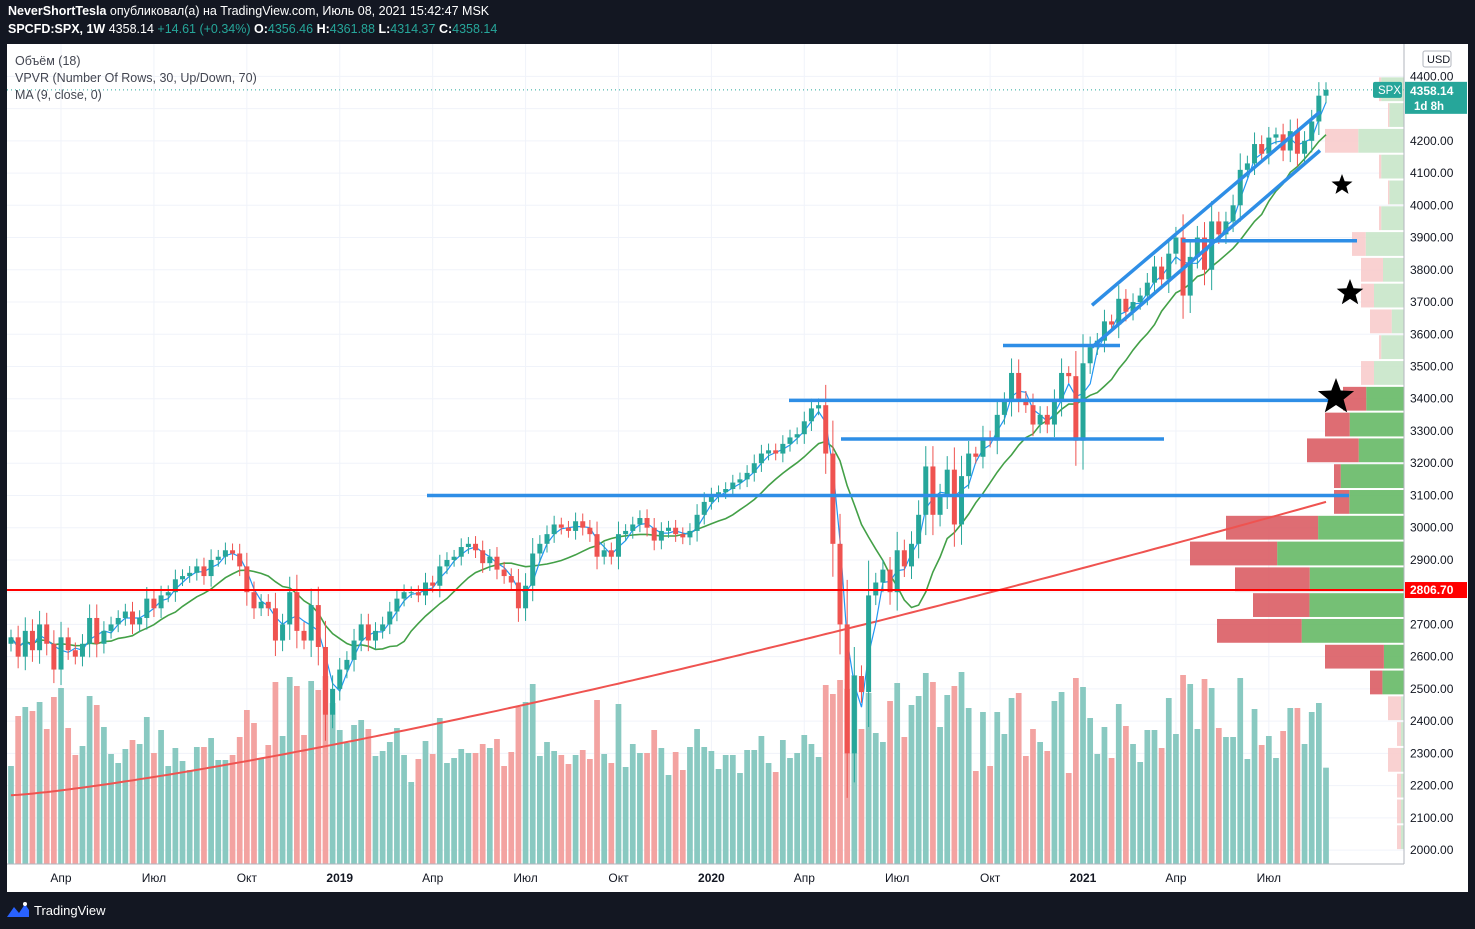 This screenshot has width=1475, height=929. I want to click on low-value: 4314.37, so click(413, 29).